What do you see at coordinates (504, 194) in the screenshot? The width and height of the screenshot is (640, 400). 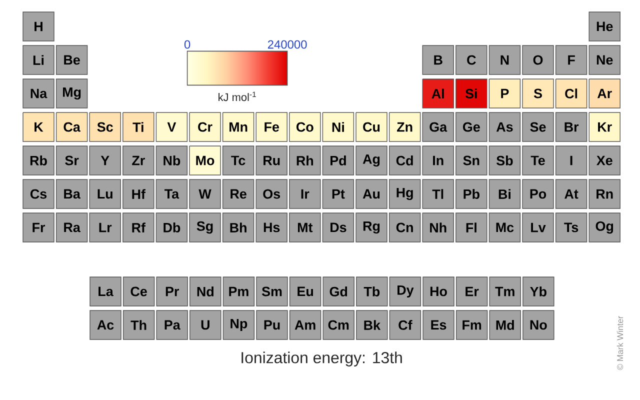 I see `text: Bi` at bounding box center [504, 194].